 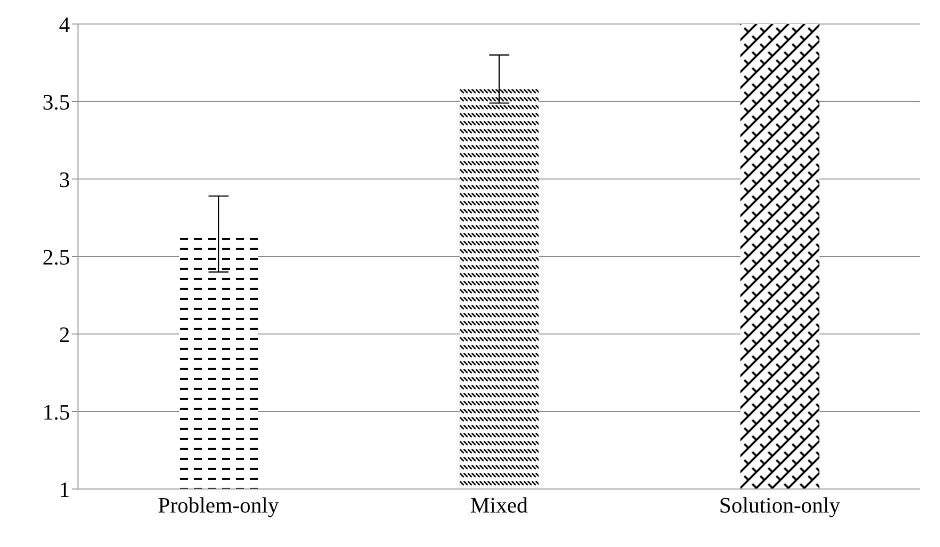 I want to click on y-tick-label: 2.5, so click(x=56, y=257).